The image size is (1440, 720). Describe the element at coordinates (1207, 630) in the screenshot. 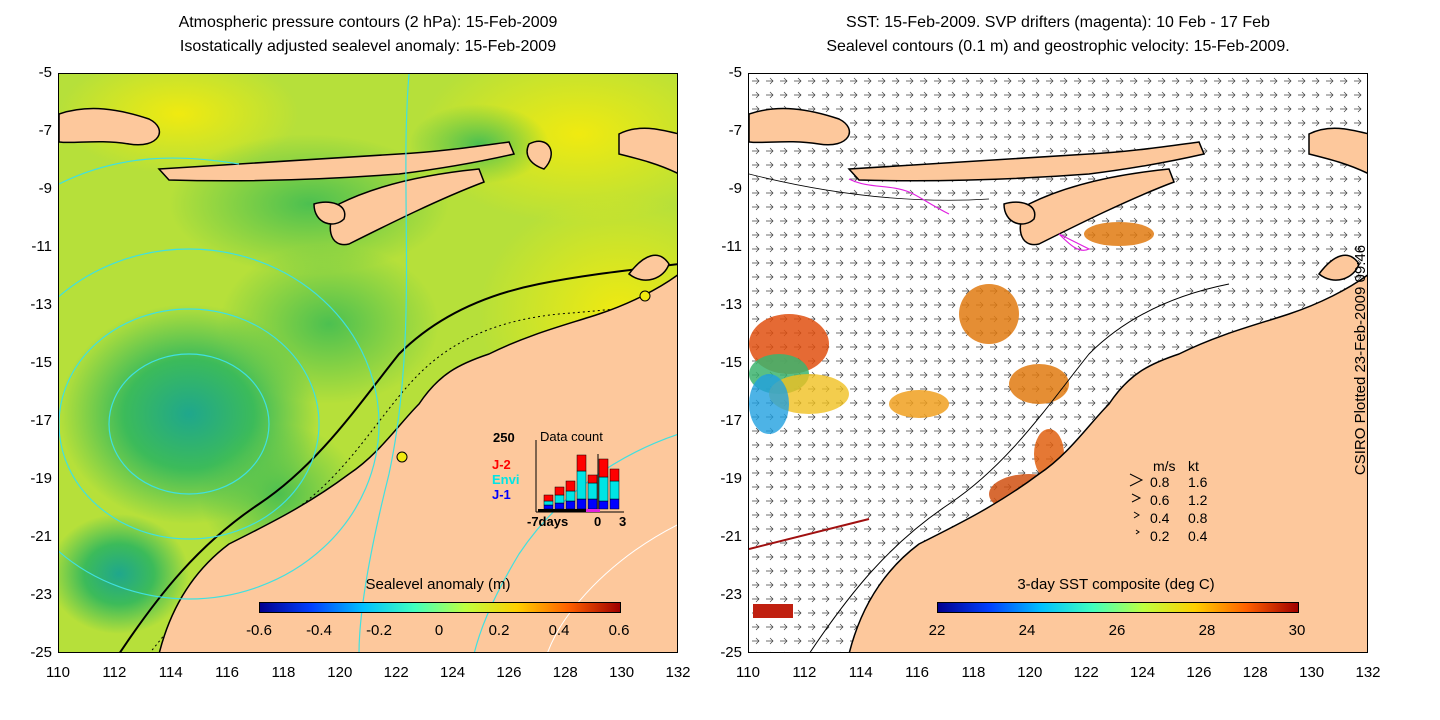

I see `sst-colorbar-tick: 28` at that location.